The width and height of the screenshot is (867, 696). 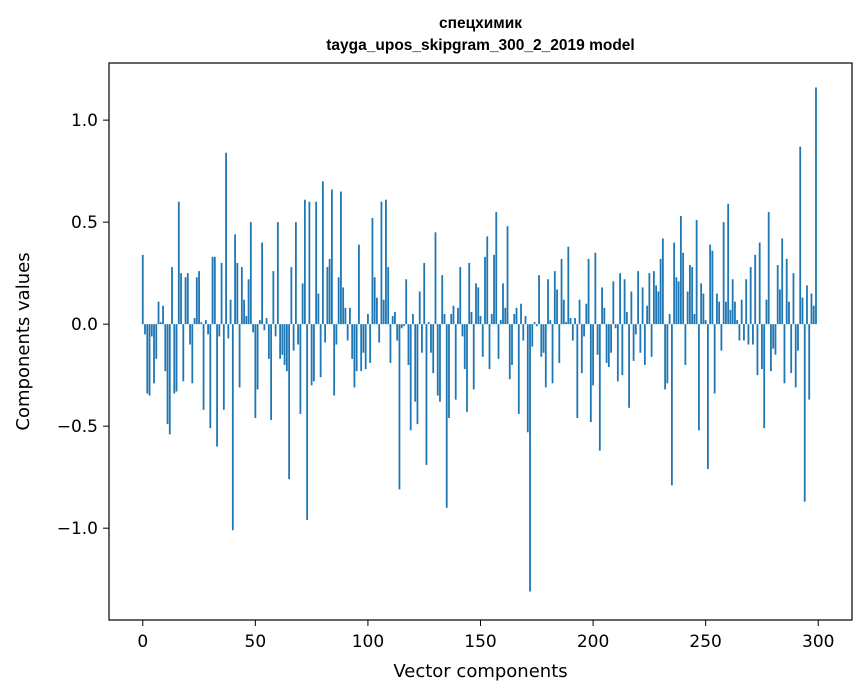 What do you see at coordinates (480, 671) in the screenshot?
I see `x-axis-label: Vector components` at bounding box center [480, 671].